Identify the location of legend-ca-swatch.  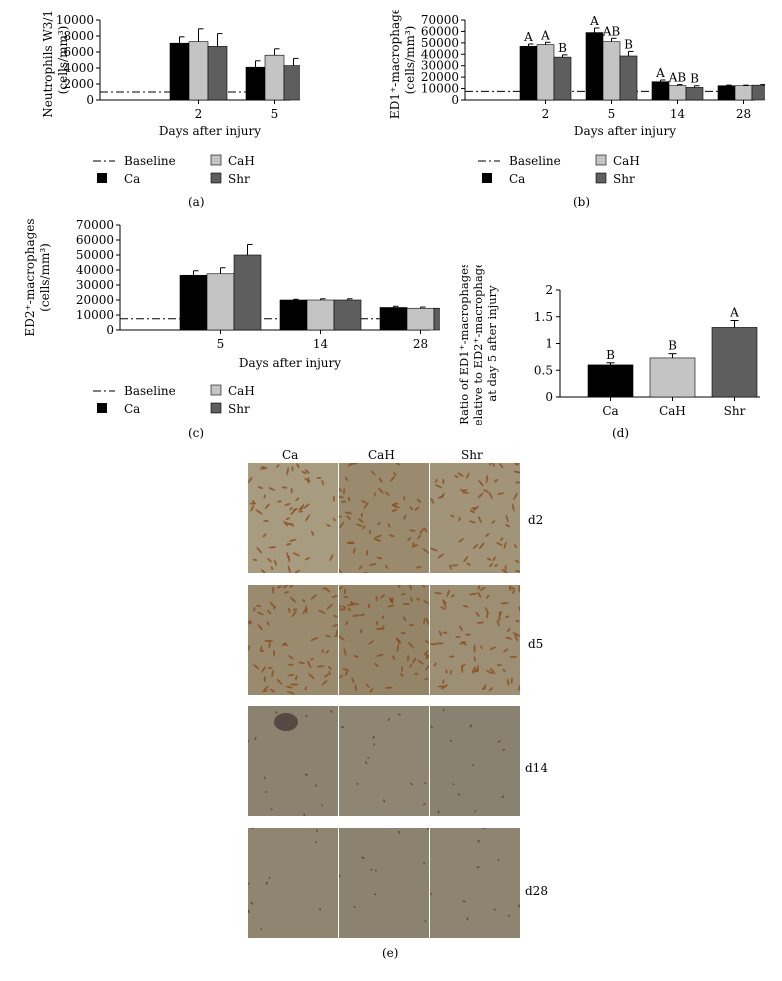
(487, 178).